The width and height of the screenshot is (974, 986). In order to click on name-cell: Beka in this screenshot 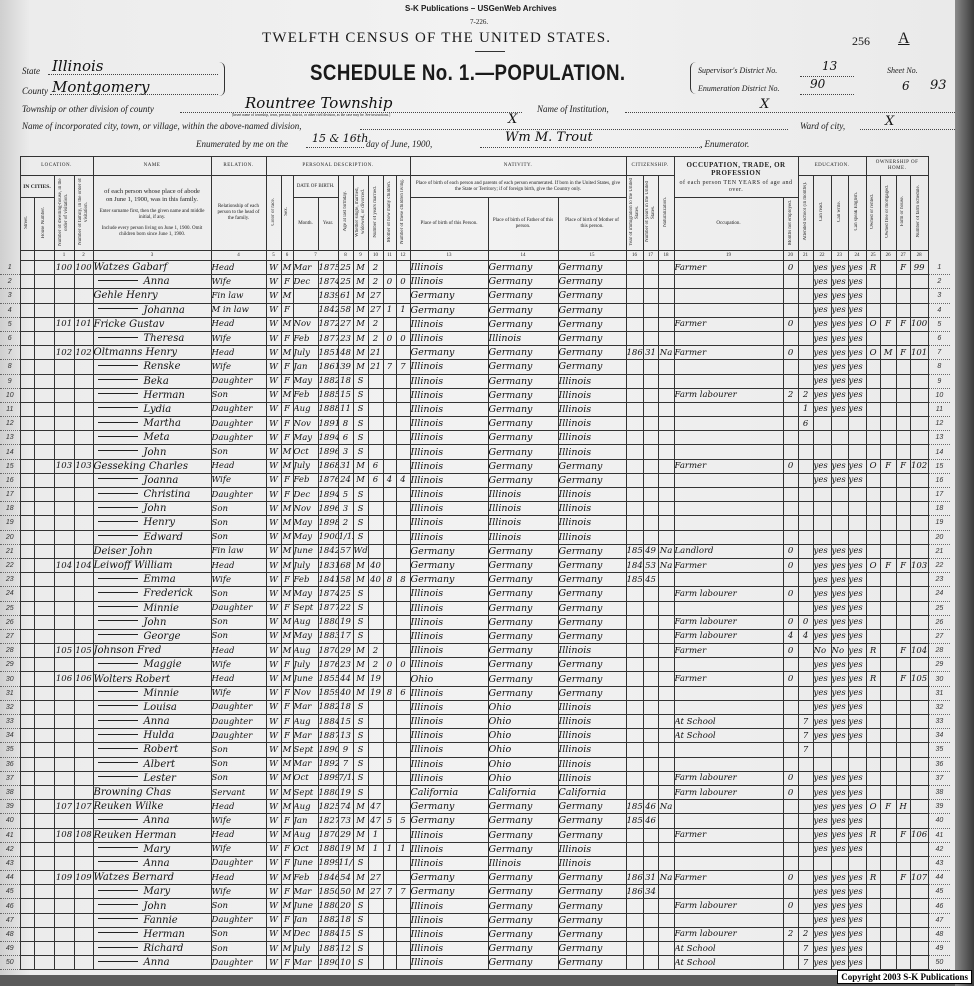, I will do `click(152, 381)`.